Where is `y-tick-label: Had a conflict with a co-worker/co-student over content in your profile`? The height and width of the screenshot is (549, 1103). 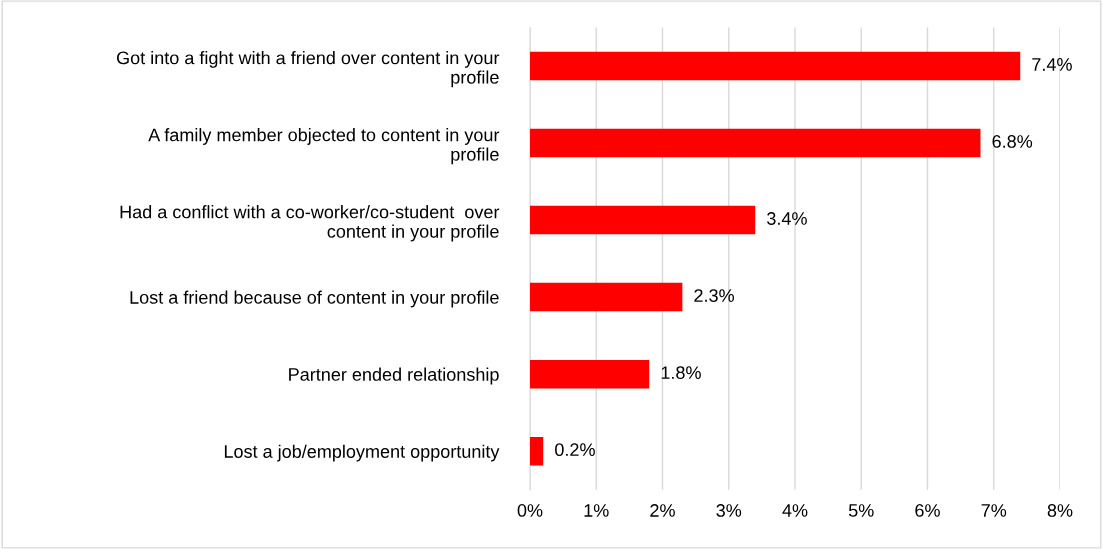
y-tick-label: Had a conflict with a co-worker/co-student over content in your profile is located at coordinates (310, 223).